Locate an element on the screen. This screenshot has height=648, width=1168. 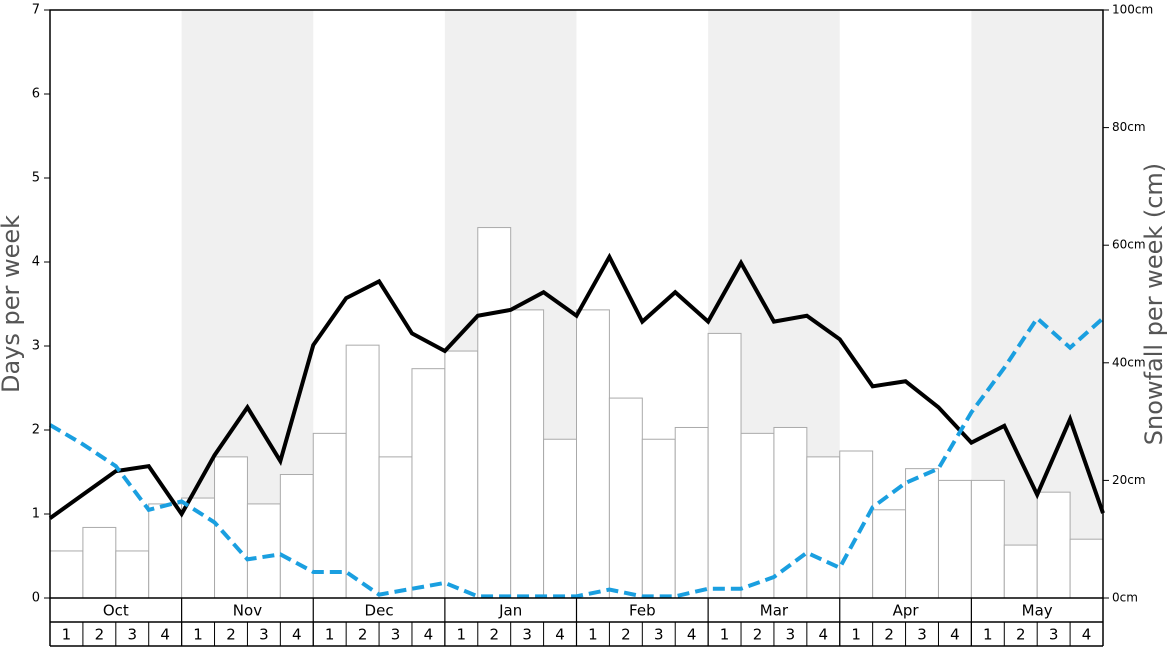
month-label: Oct is located at coordinates (116, 611).